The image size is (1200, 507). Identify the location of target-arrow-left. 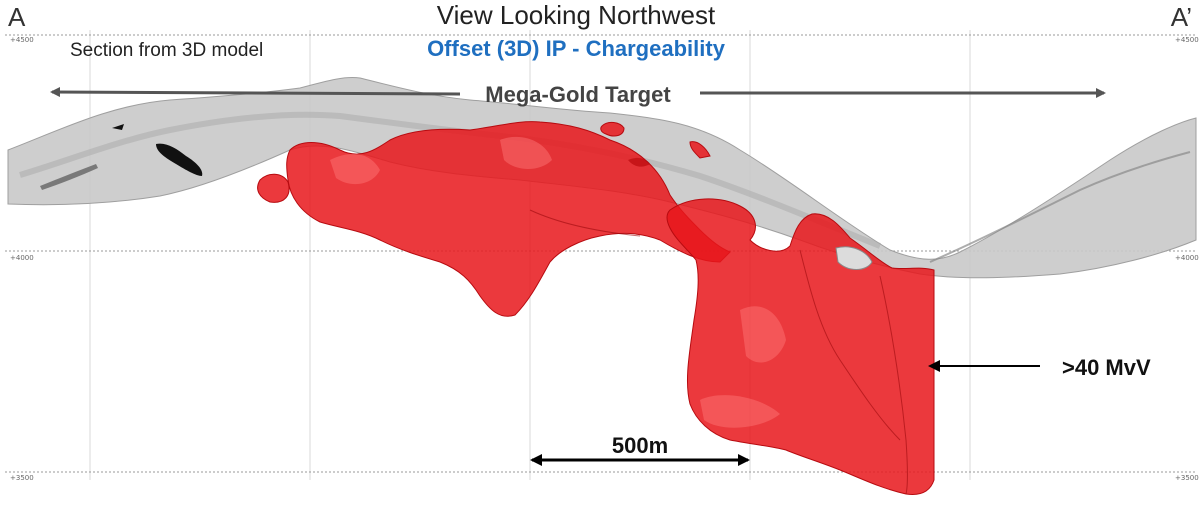
(255, 92).